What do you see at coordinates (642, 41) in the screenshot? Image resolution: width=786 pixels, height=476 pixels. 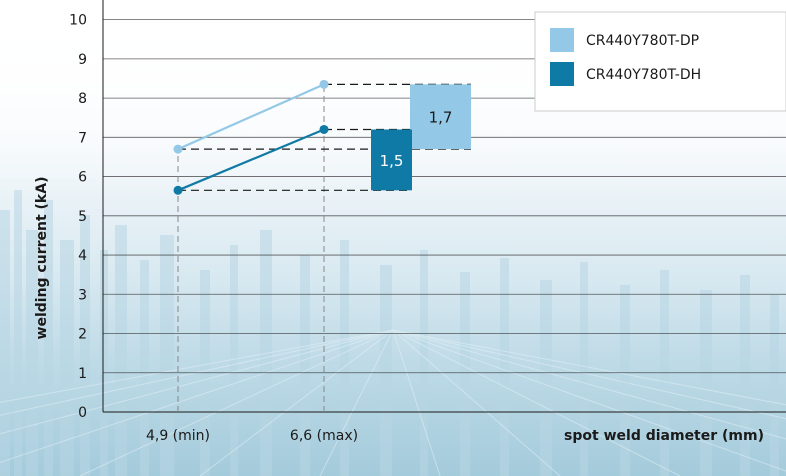 I see `legend-label: CR440Y780T-DP` at bounding box center [642, 41].